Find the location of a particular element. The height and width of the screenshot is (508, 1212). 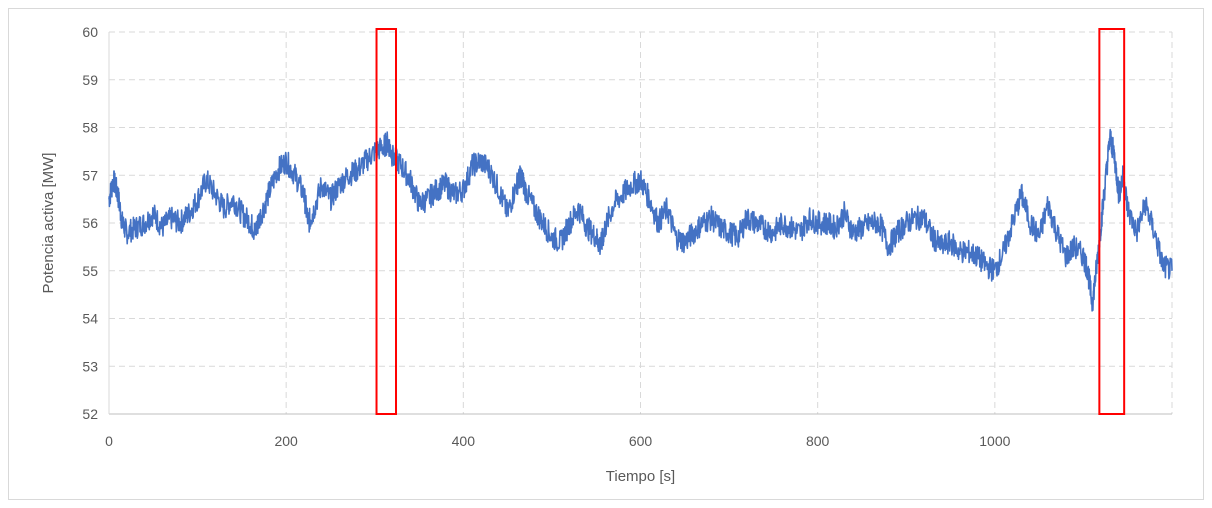

x-tick-label: 200 is located at coordinates (286, 441).